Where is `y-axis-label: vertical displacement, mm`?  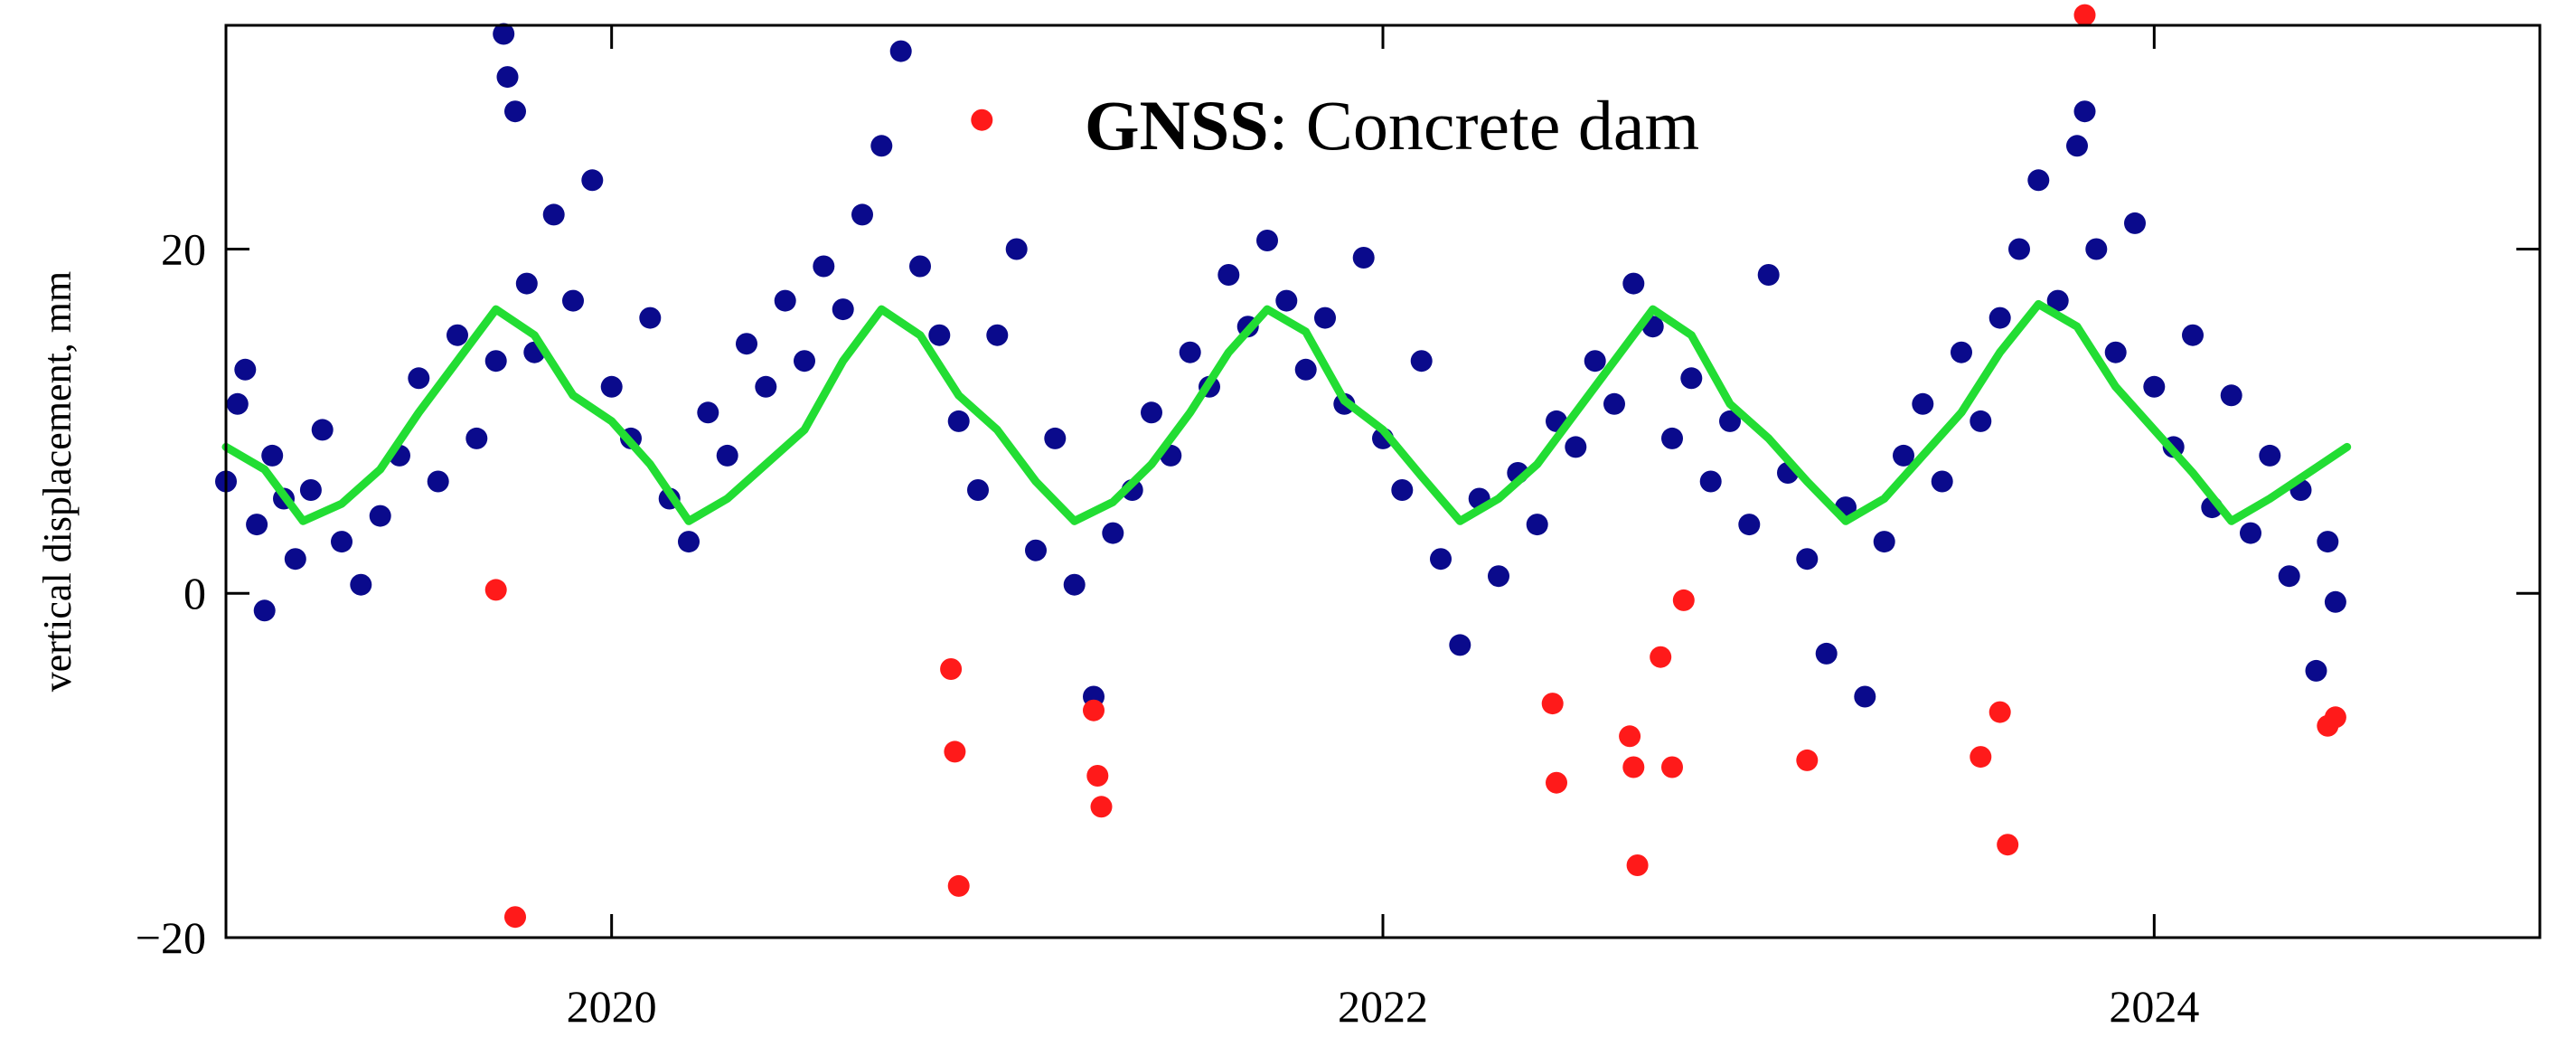 y-axis-label: vertical displacement, mm is located at coordinates (57, 482).